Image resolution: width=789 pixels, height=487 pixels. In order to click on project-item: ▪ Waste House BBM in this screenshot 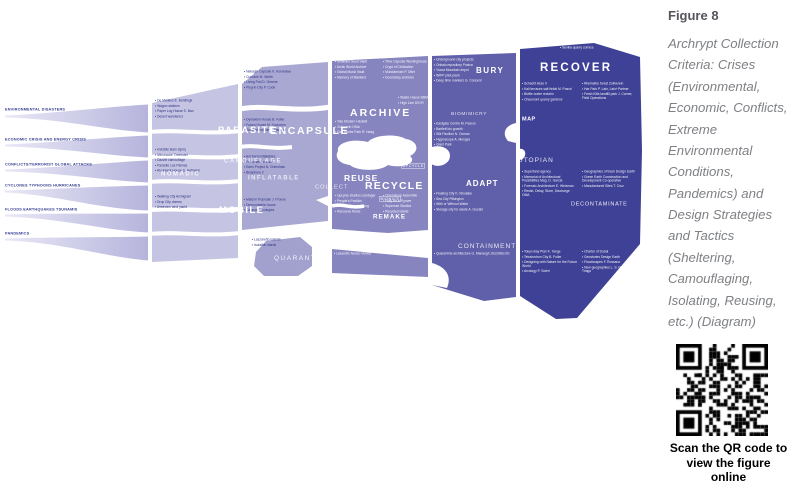, I will do `click(413, 98)`.